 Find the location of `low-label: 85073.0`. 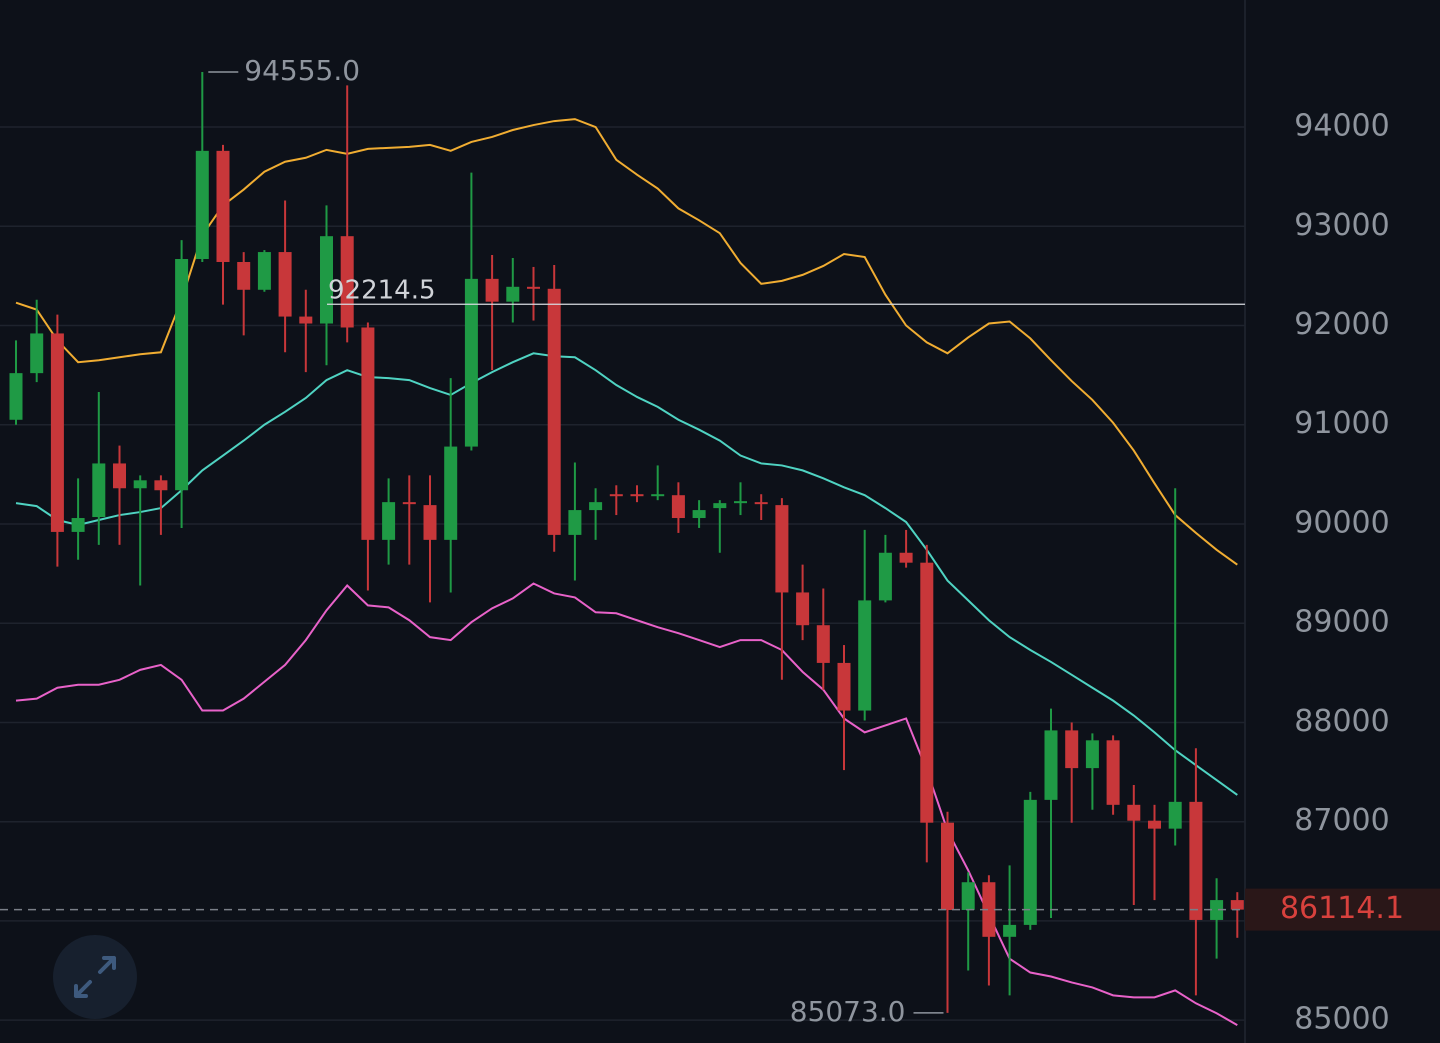

low-label: 85073.0 is located at coordinates (848, 1011).